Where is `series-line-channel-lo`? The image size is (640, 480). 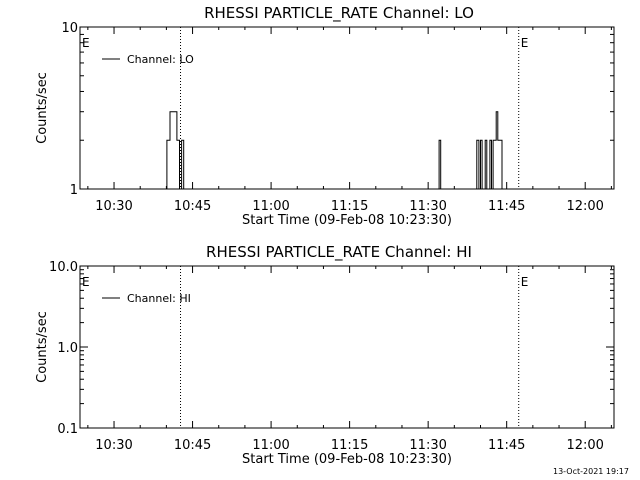
series-line-channel-lo is located at coordinates (347, 150).